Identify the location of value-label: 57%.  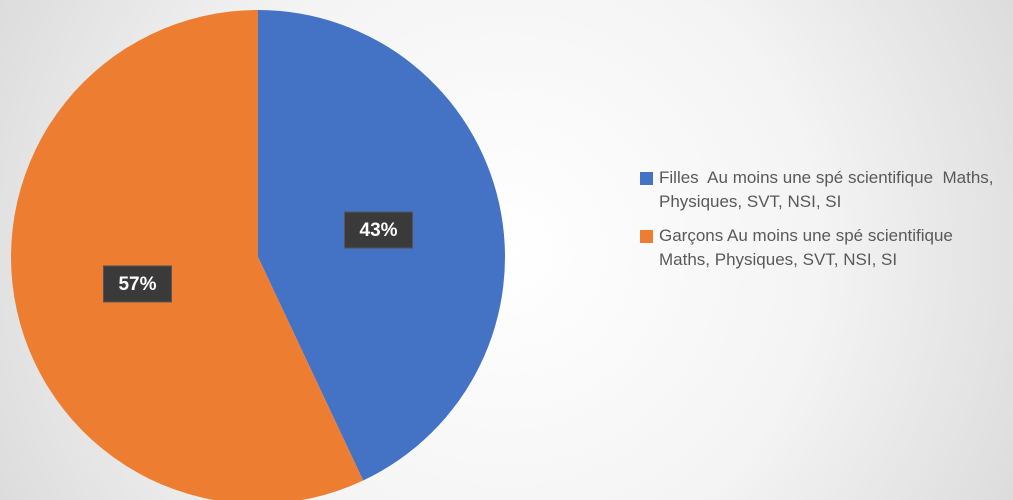
(137, 284).